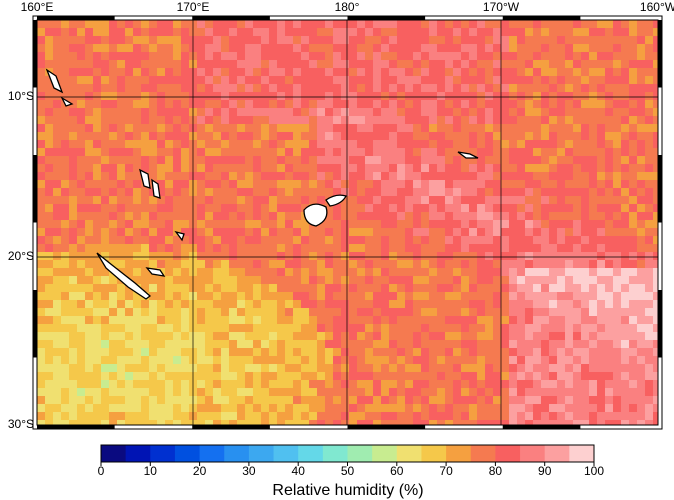 Image resolution: width=674 pixels, height=500 pixels. What do you see at coordinates (21, 424) in the screenshot?
I see `lat-label: 30°S` at bounding box center [21, 424].